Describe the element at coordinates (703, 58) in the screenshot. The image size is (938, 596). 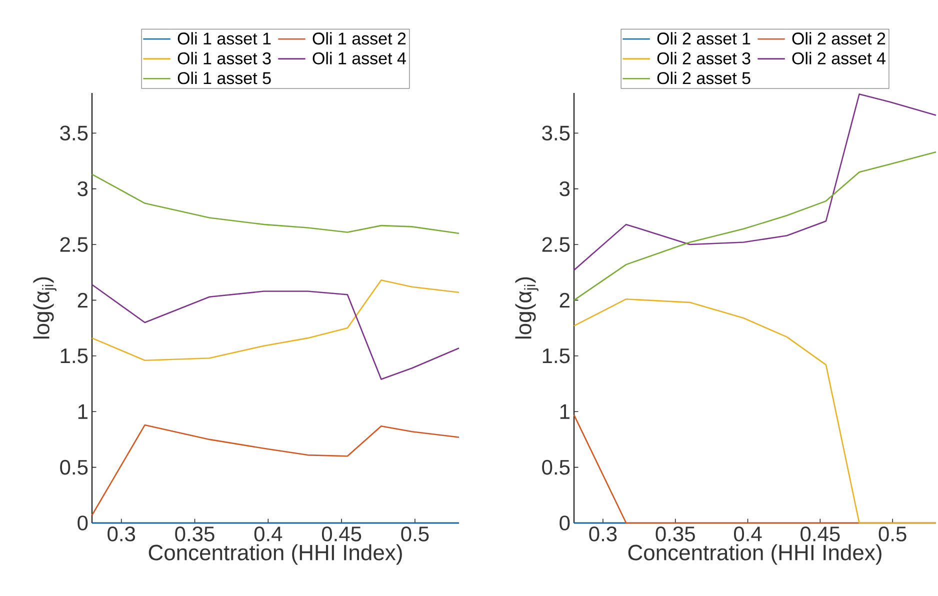
I see `legend-label: Oli 2 asset 3` at that location.